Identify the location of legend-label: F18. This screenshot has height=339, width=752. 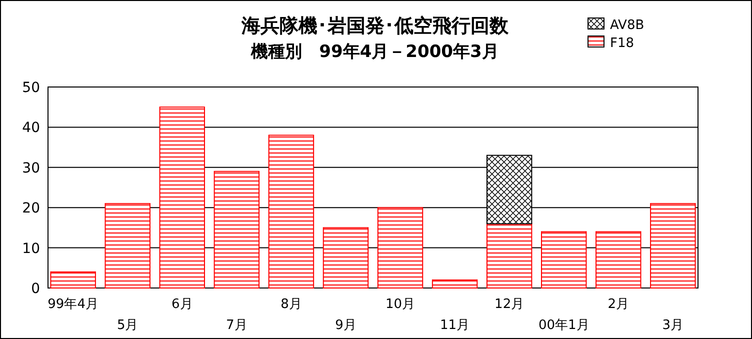
(622, 43).